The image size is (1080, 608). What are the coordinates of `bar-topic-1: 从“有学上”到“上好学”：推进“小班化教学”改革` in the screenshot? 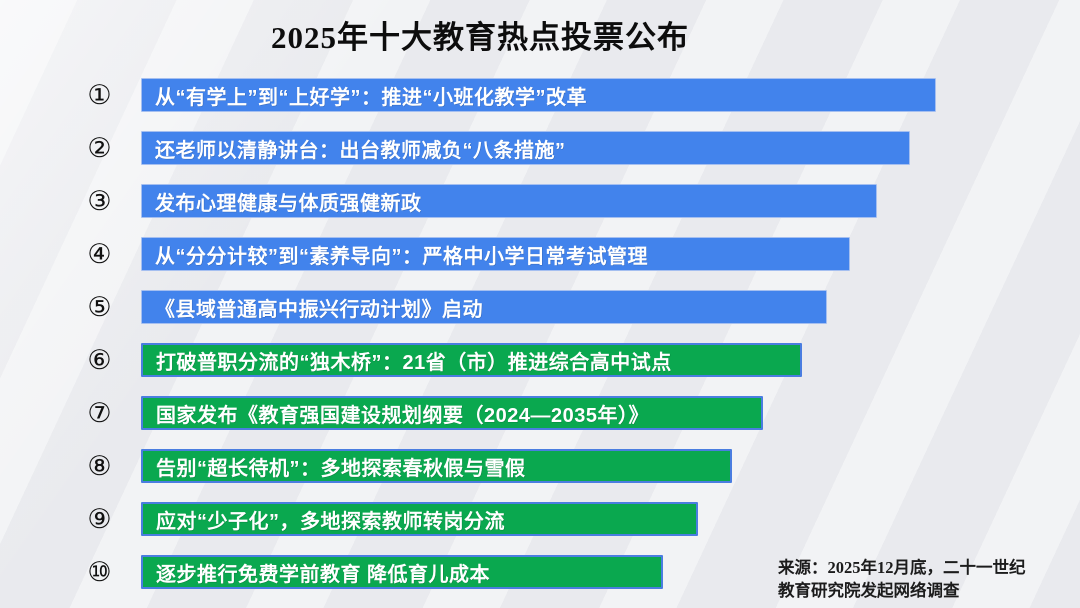 It's located at (538, 95).